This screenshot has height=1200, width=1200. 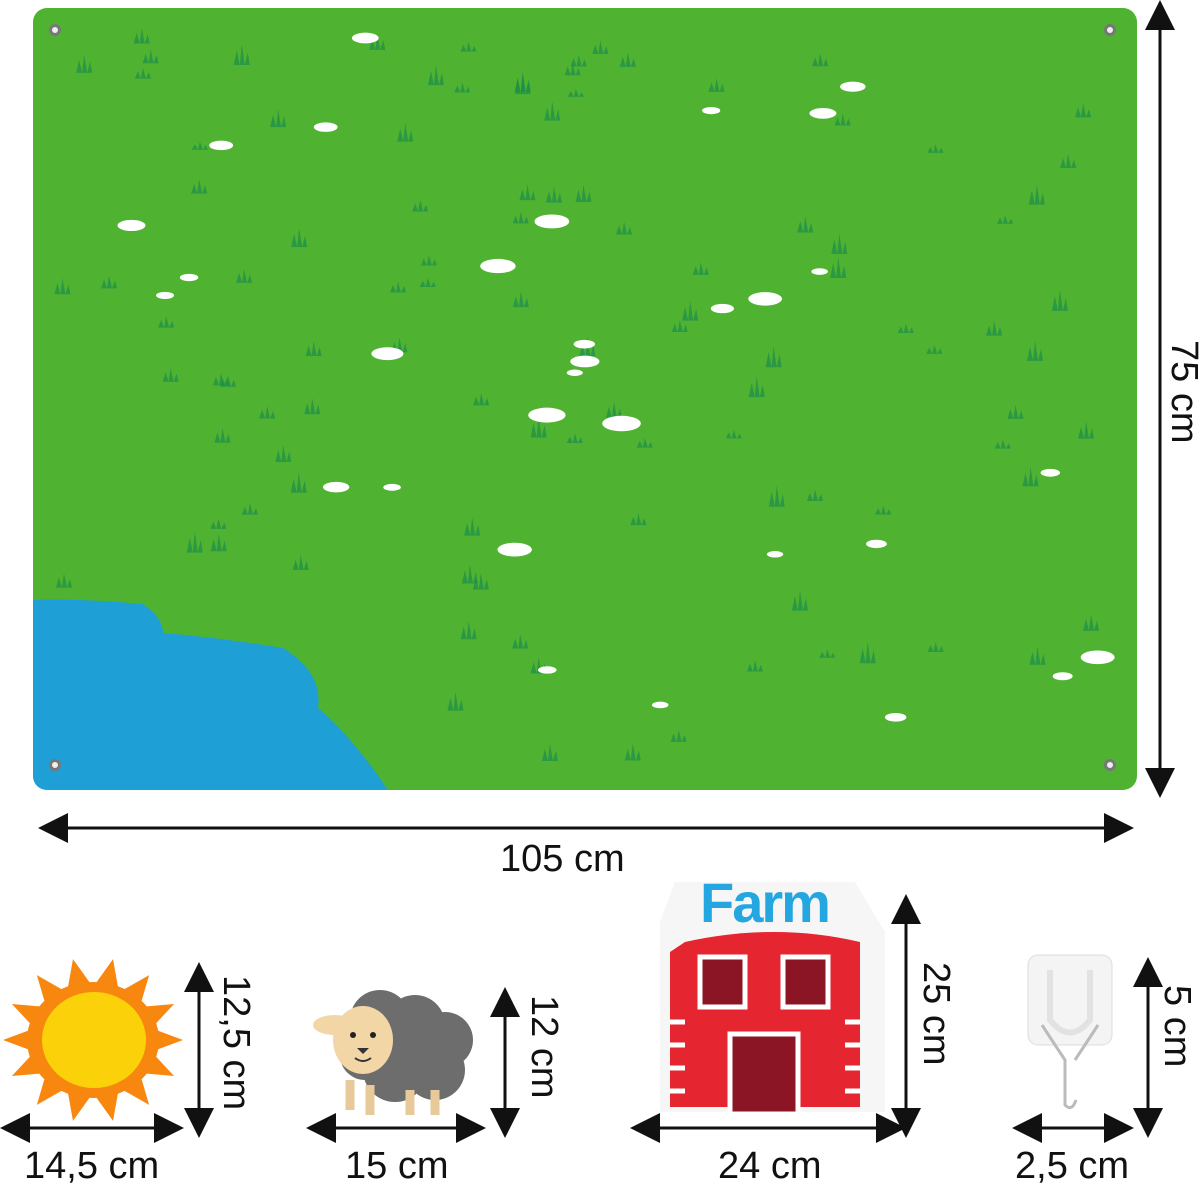 What do you see at coordinates (765, 902) in the screenshot?
I see `barn-sign-text: Farm` at bounding box center [765, 902].